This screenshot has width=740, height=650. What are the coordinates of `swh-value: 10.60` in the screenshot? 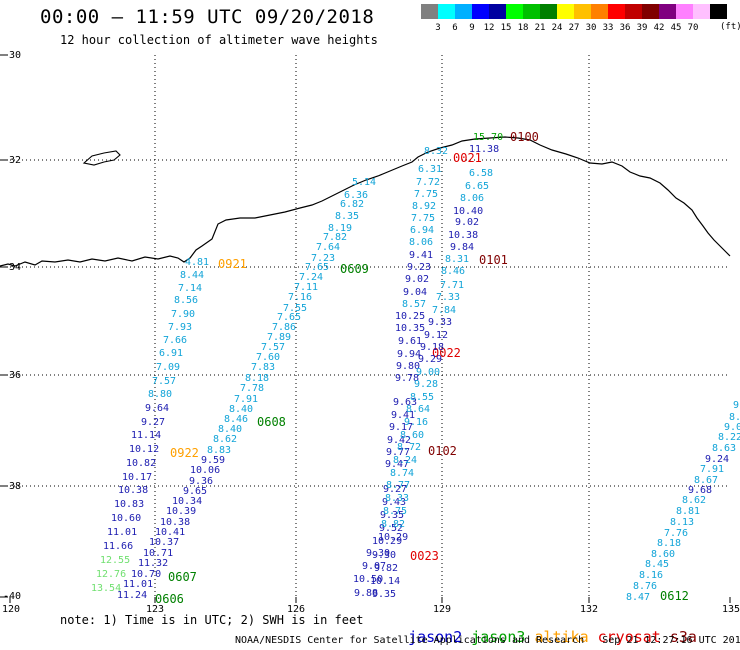 It's located at (126, 518).